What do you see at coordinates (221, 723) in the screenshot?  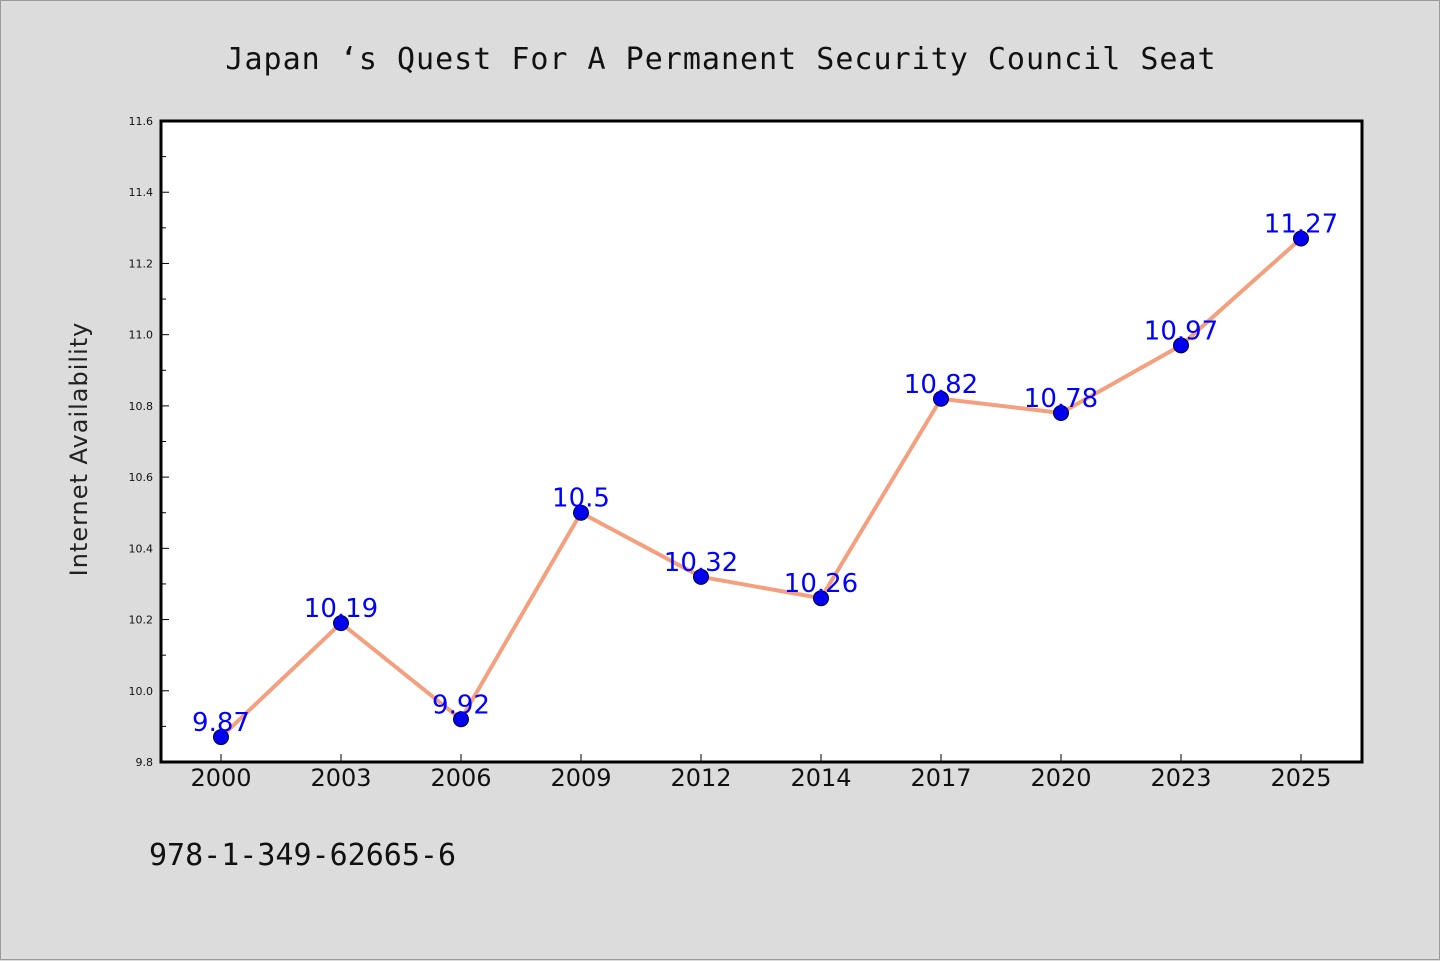 I see `data-label: 9.87` at bounding box center [221, 723].